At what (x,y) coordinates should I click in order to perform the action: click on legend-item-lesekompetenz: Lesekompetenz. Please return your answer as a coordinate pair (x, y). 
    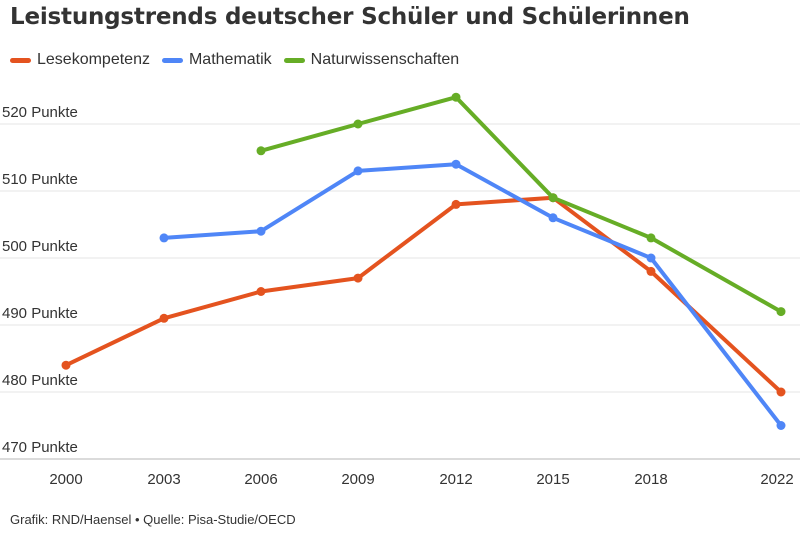
    Looking at the image, I should click on (80, 60).